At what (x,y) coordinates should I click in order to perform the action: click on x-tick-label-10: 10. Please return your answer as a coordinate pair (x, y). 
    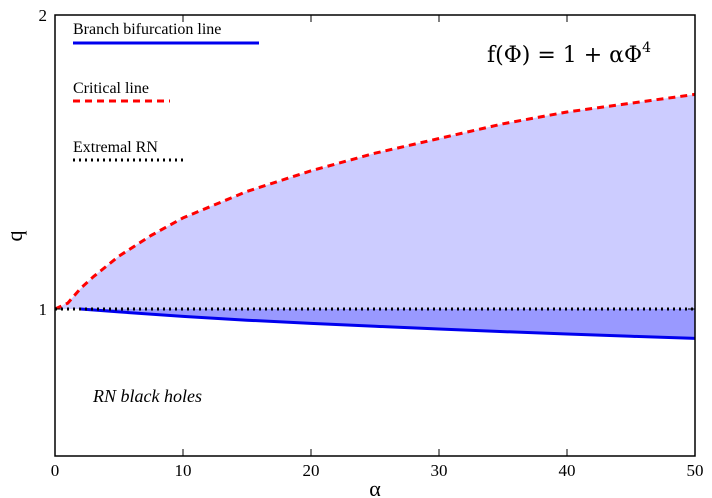
    Looking at the image, I should click on (183, 470).